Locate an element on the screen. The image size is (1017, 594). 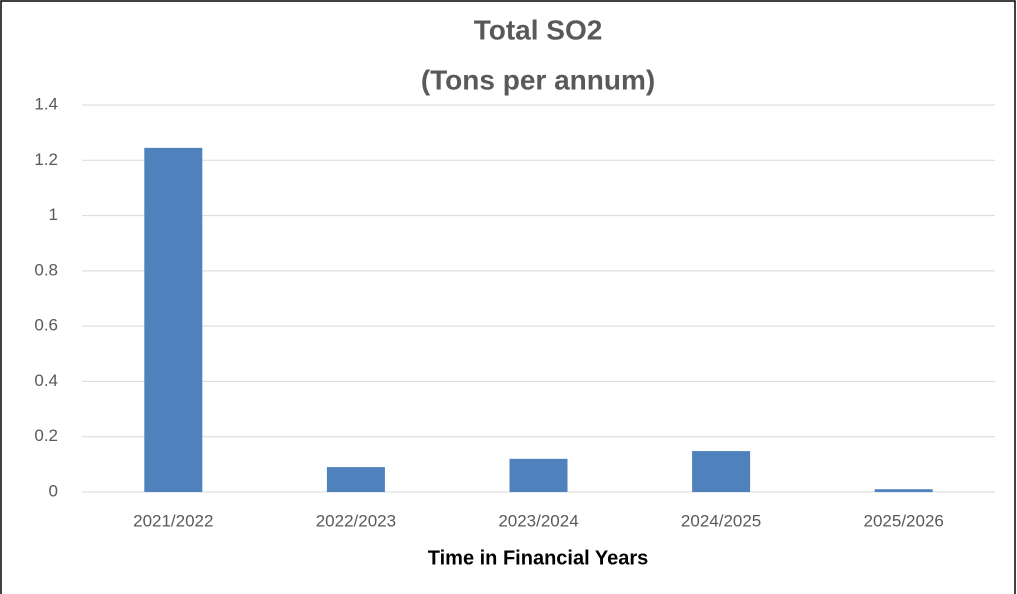
y-tick-label: 0 is located at coordinates (53, 490).